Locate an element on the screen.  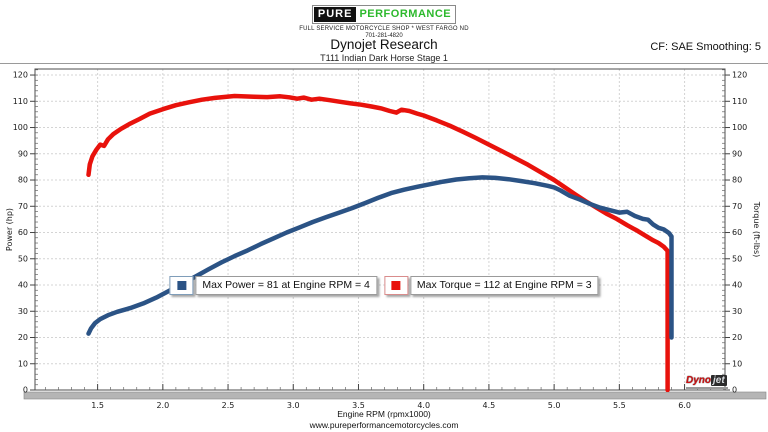
power-tick-label: 40 is located at coordinates (23, 285).